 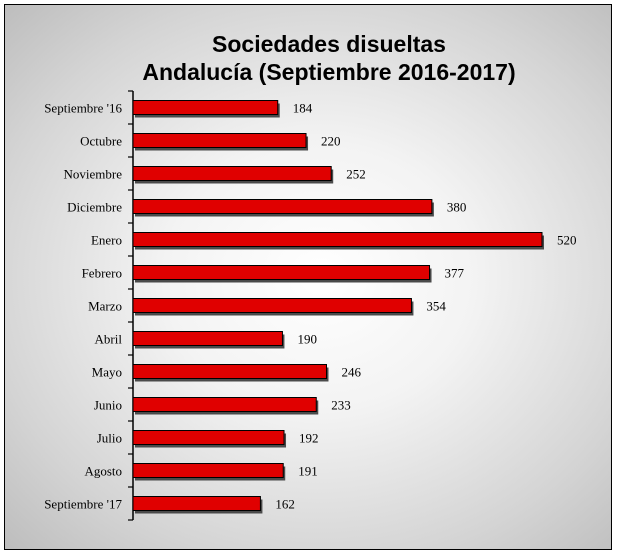 I want to click on data-label: 162, so click(x=285, y=504).